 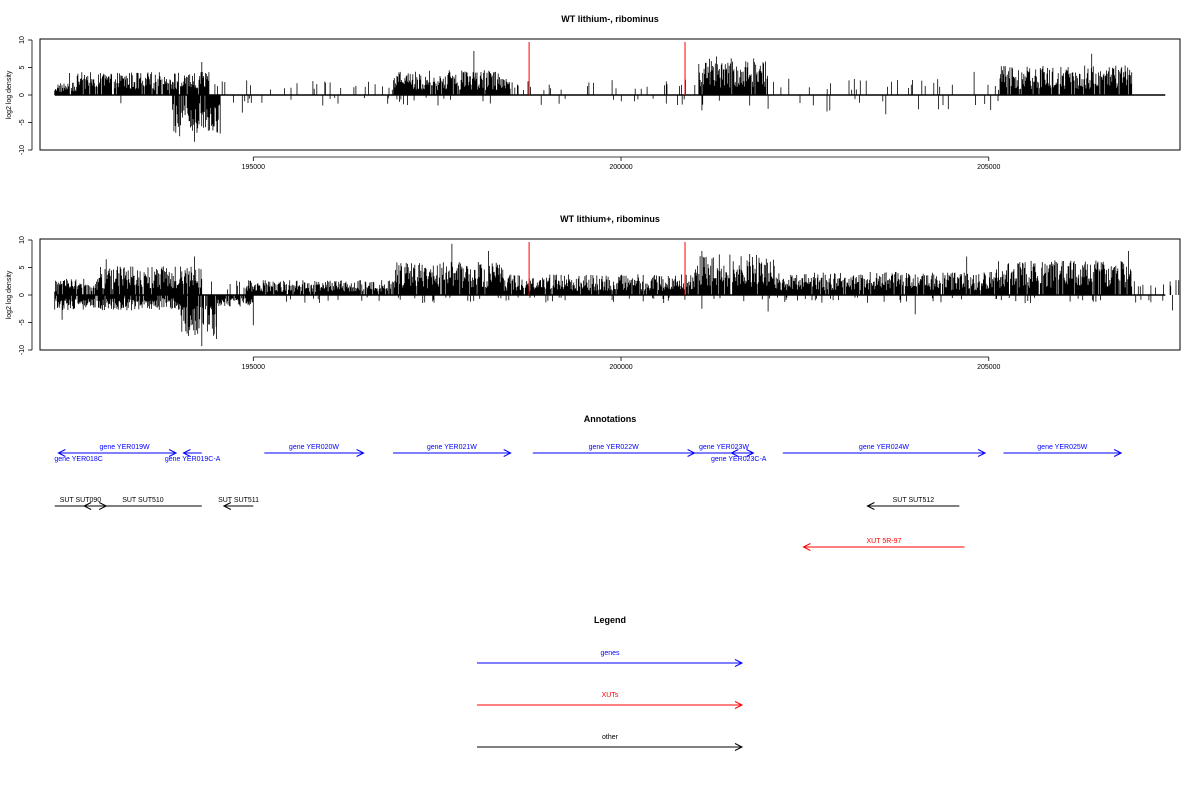 I want to click on feature-xut-5r-97: XUT 5R-97, so click(x=883, y=544).